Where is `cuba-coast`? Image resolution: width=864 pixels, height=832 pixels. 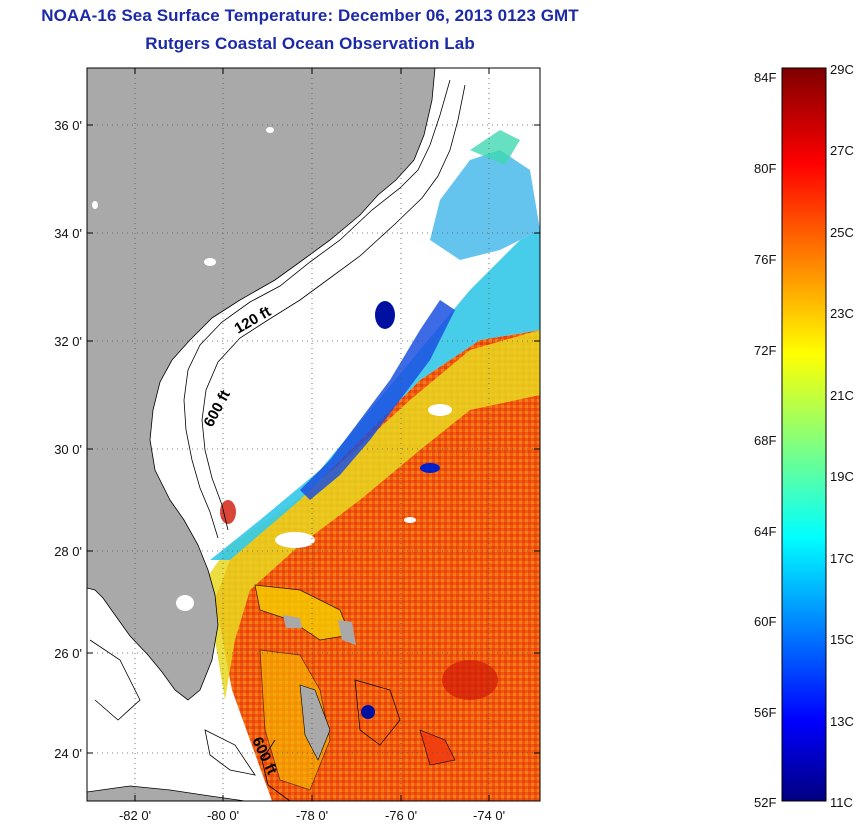 cuba-coast is located at coordinates (166, 793).